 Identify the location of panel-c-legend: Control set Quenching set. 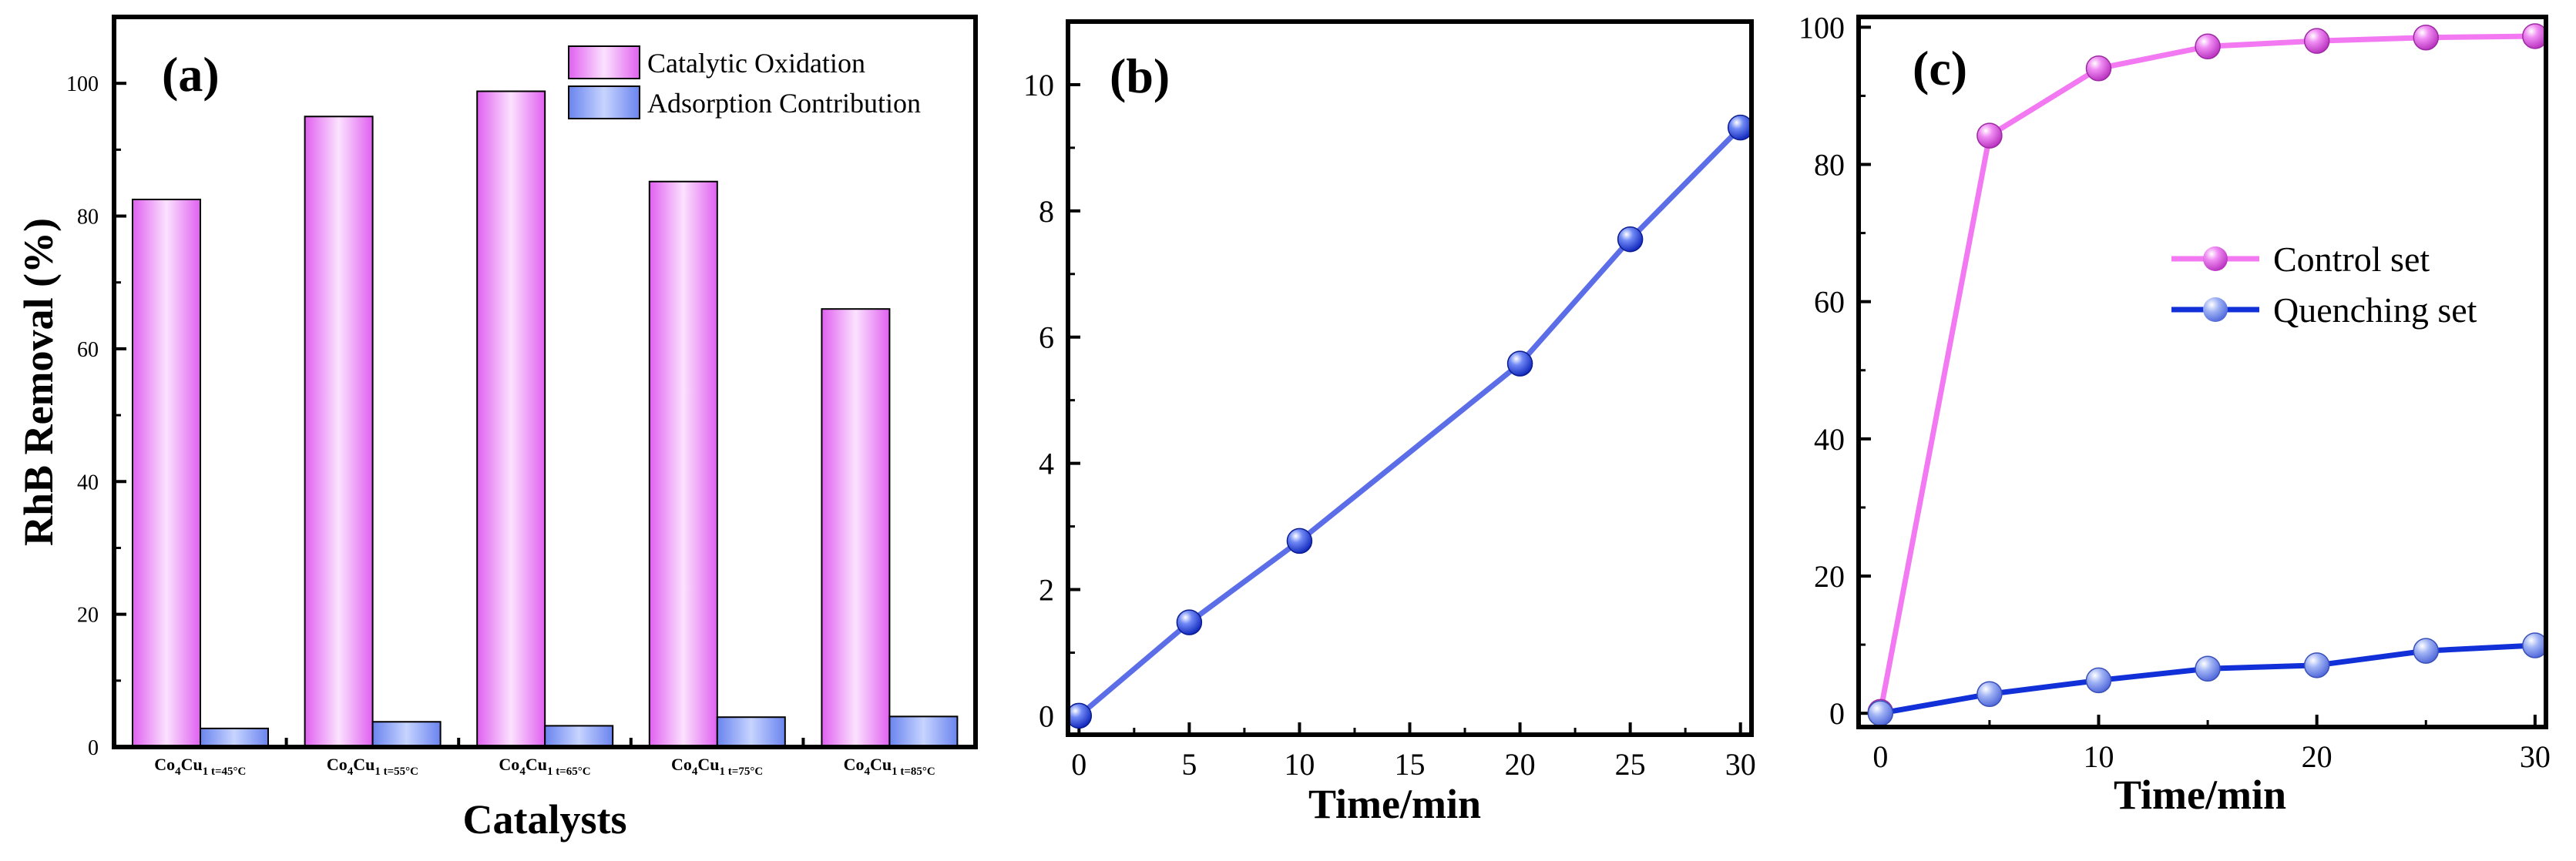
(2324, 285).